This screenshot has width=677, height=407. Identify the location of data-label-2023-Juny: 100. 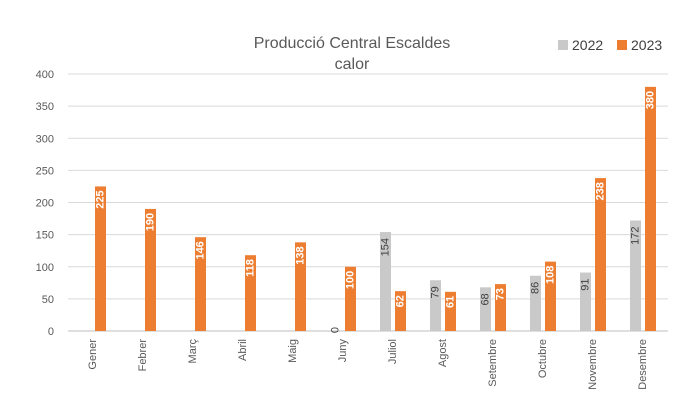
(350, 280).